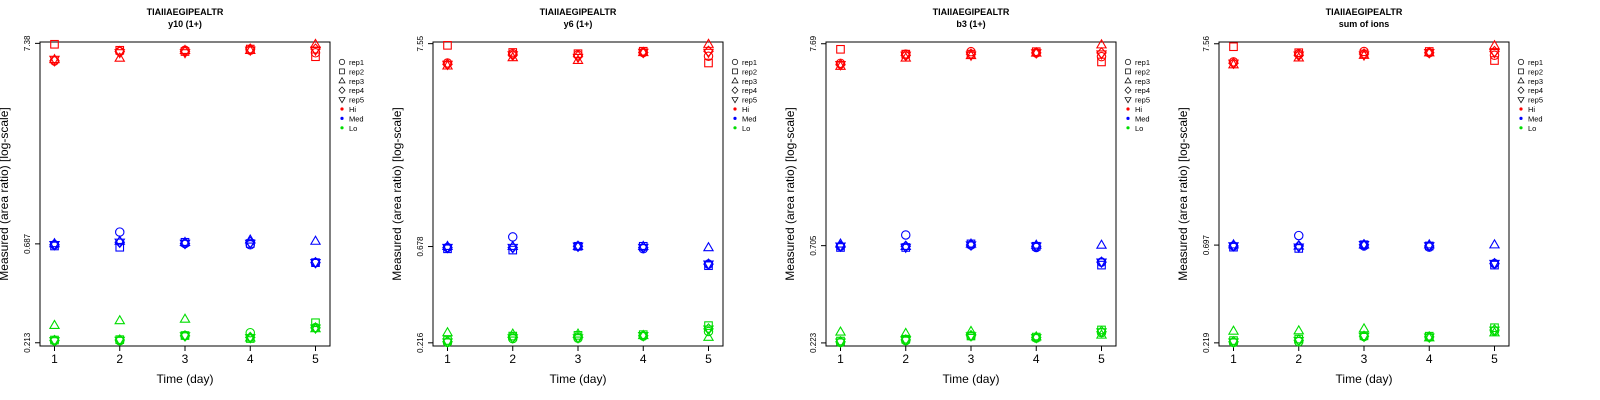 The height and width of the screenshot is (400, 1600). Describe the element at coordinates (27, 43) in the screenshot. I see `y-tick-label: 7.38` at that location.